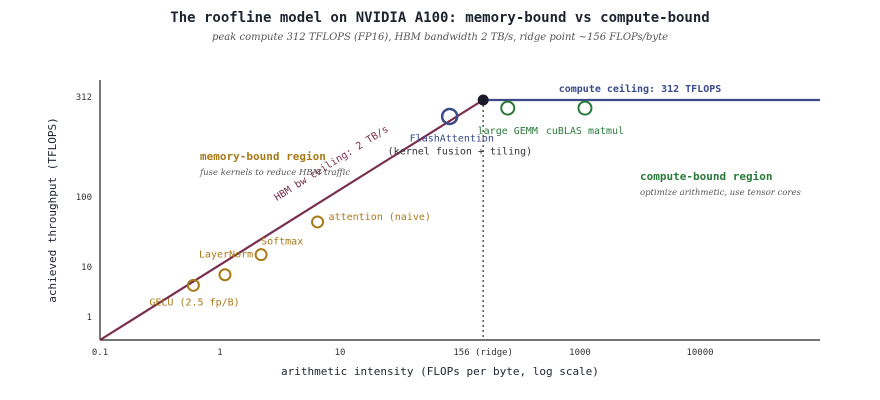  I want to click on y-tick-label: 10, so click(86, 268).